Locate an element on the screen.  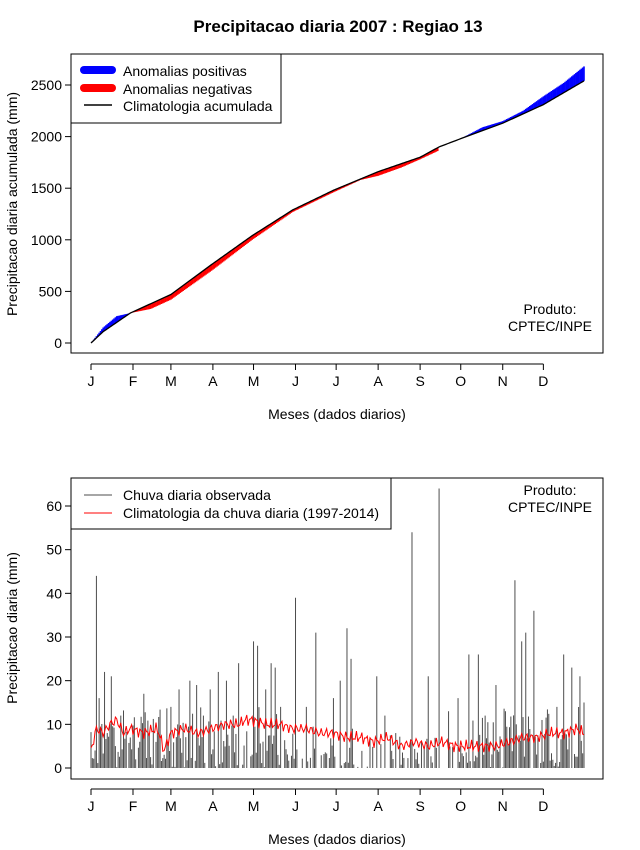
y-tick-label: 1000 is located at coordinates (46, 240).